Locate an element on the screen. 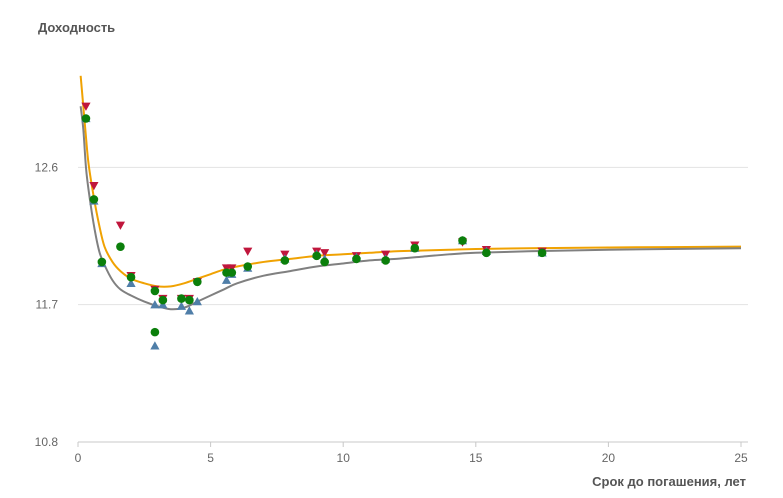  x-tick-label: 25 is located at coordinates (741, 458).